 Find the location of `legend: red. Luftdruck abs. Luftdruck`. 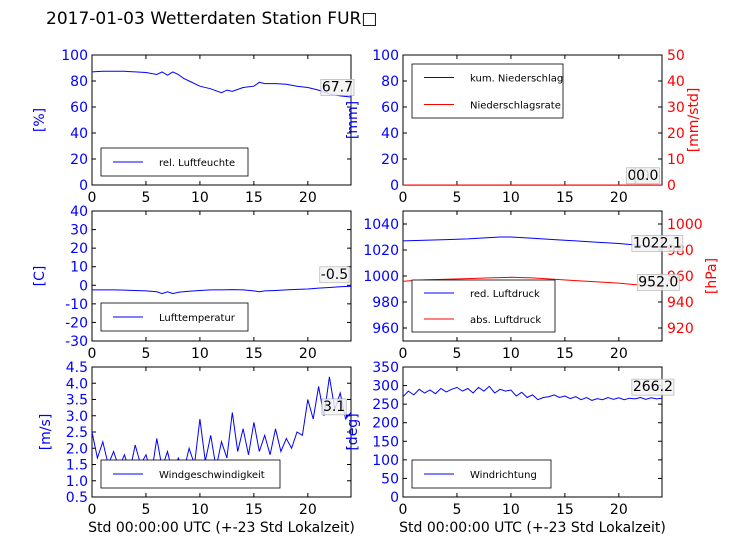

legend: red. Luftdruck abs. Luftdruck is located at coordinates (483, 306).